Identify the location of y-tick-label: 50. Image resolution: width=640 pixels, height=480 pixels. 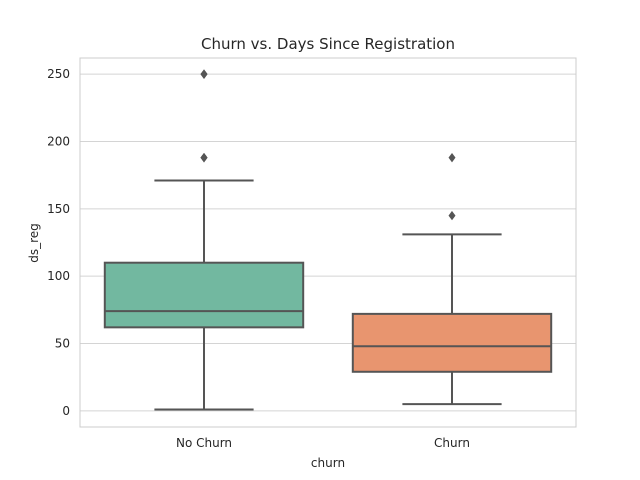
(62, 344).